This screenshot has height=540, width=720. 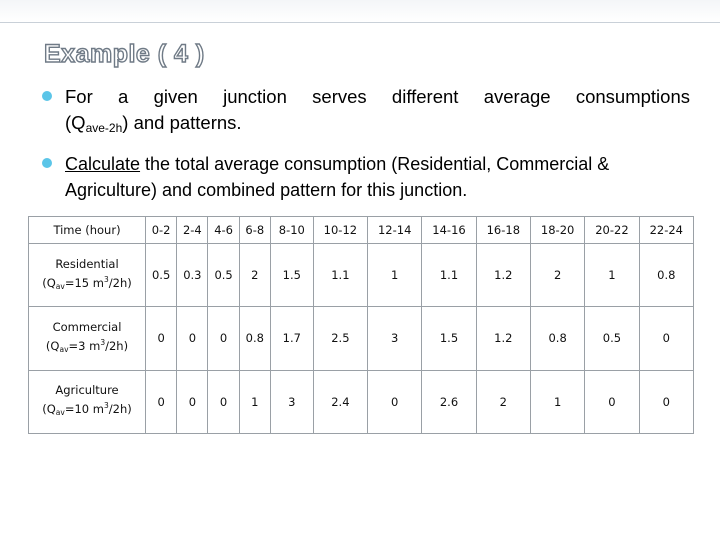 What do you see at coordinates (395, 230) in the screenshot?
I see `time-column-header: 12-14` at bounding box center [395, 230].